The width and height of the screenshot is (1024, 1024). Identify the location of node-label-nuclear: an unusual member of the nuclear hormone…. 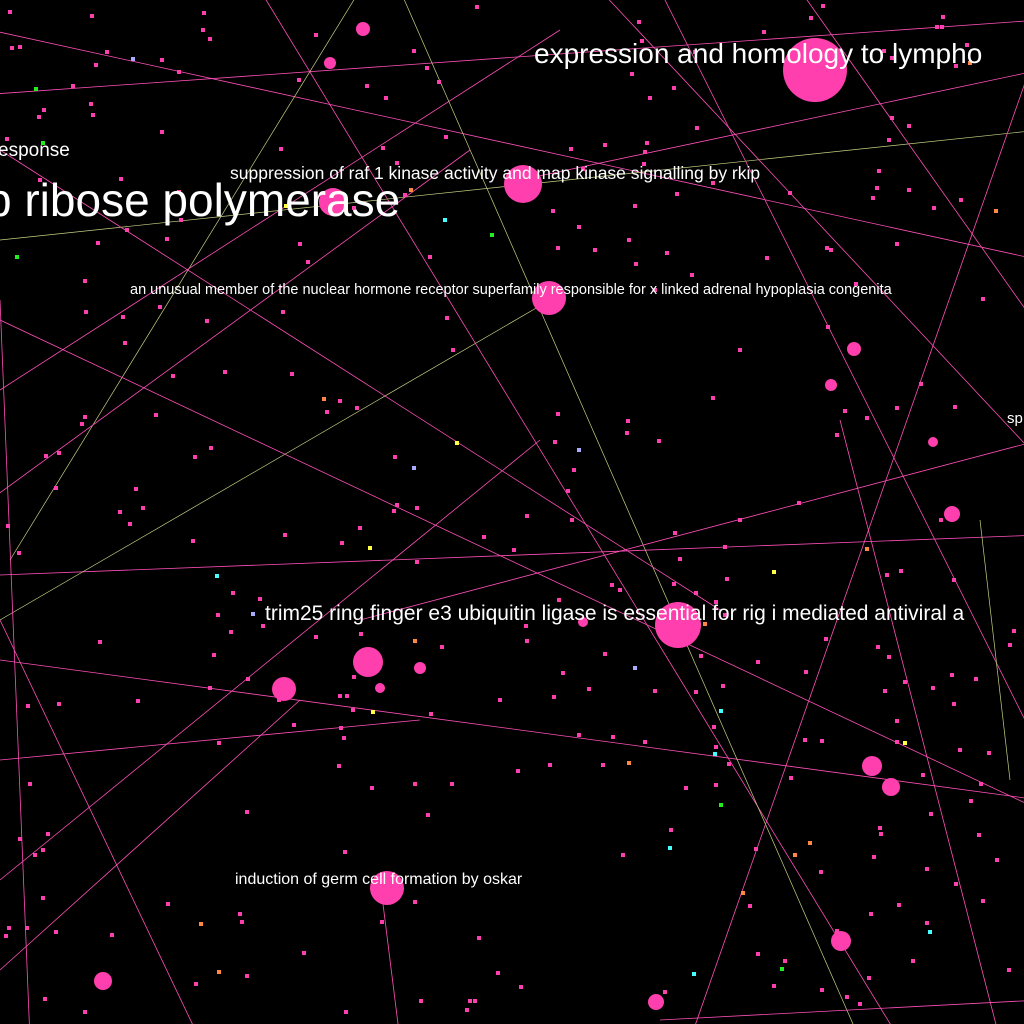
(511, 290).